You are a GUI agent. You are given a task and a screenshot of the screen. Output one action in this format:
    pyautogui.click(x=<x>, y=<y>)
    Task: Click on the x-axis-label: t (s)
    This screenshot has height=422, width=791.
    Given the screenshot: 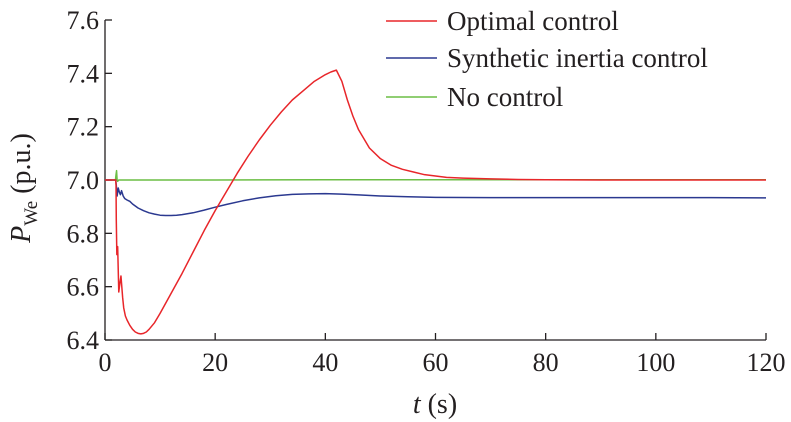 What is the action you would take?
    pyautogui.click(x=435, y=404)
    